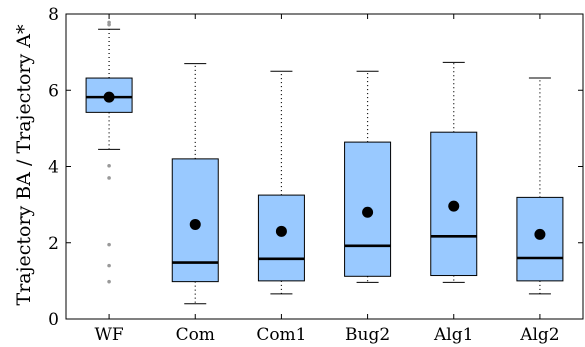 The height and width of the screenshot is (347, 585). I want to click on x-tick-label: WF, so click(108, 335).